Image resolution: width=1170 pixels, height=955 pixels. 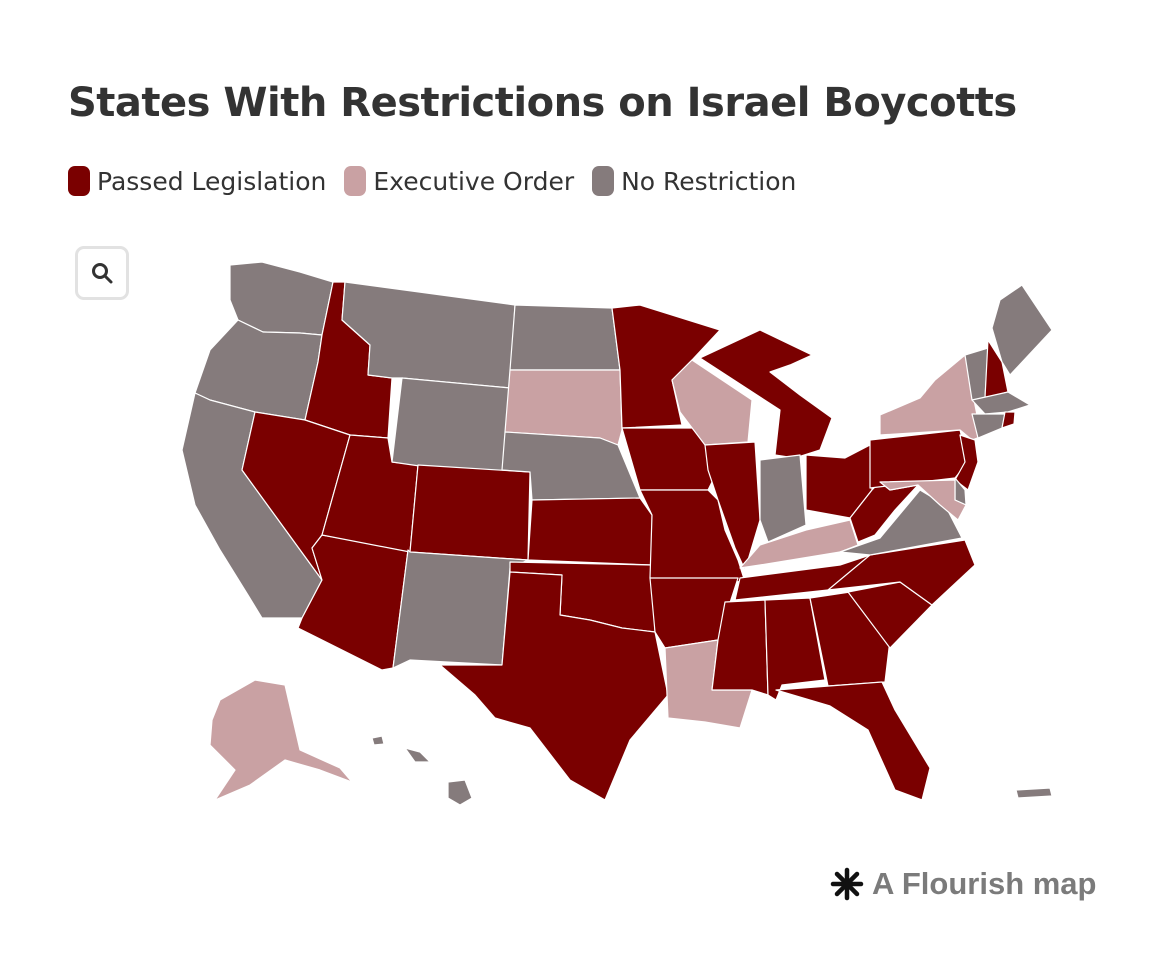 What do you see at coordinates (732, 506) in the screenshot?
I see `state-il` at bounding box center [732, 506].